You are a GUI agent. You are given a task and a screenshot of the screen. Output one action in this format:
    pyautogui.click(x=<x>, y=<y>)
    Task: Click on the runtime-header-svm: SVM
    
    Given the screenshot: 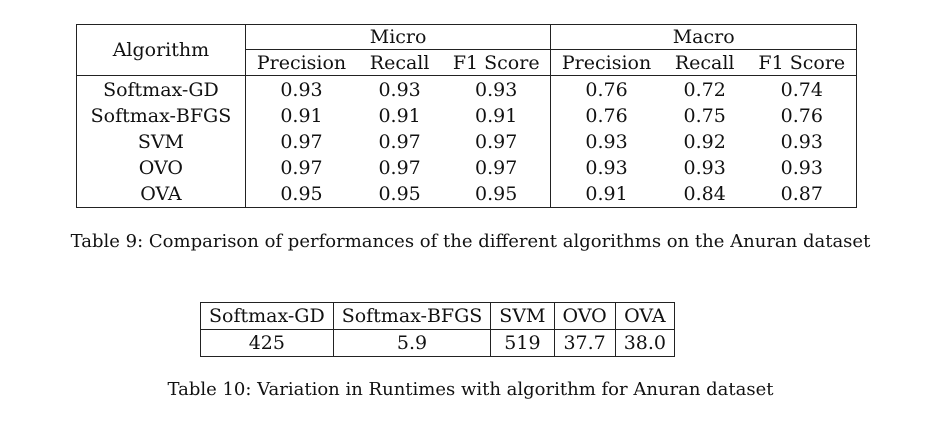 What is the action you would take?
    pyautogui.click(x=522, y=316)
    